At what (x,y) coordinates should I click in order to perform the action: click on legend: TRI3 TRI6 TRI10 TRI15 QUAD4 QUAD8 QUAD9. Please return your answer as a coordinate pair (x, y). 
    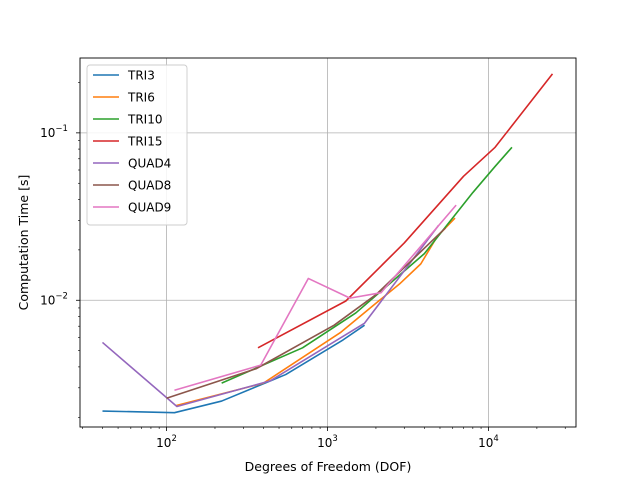
    Looking at the image, I should click on (137, 145).